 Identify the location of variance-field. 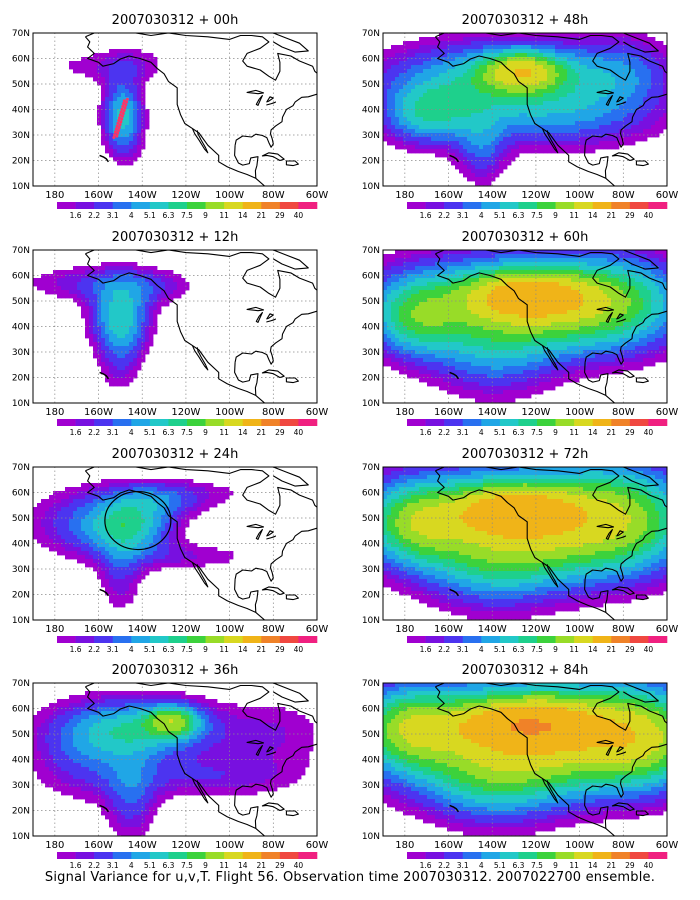
(525, 109).